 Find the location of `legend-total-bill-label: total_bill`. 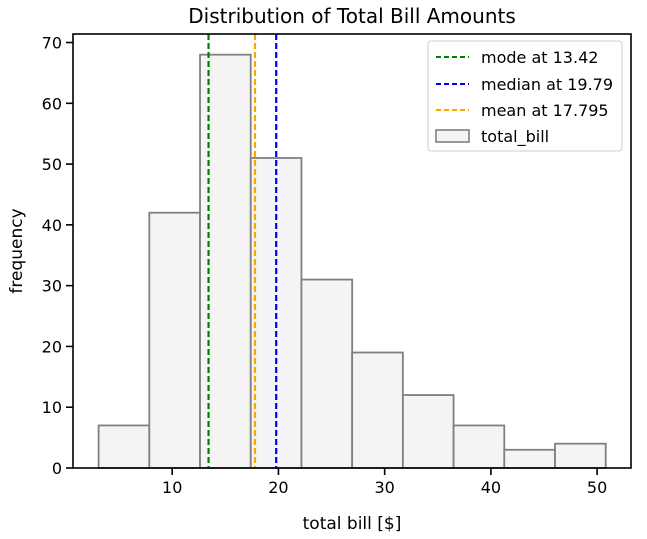

legend-total-bill-label: total_bill is located at coordinates (515, 137).